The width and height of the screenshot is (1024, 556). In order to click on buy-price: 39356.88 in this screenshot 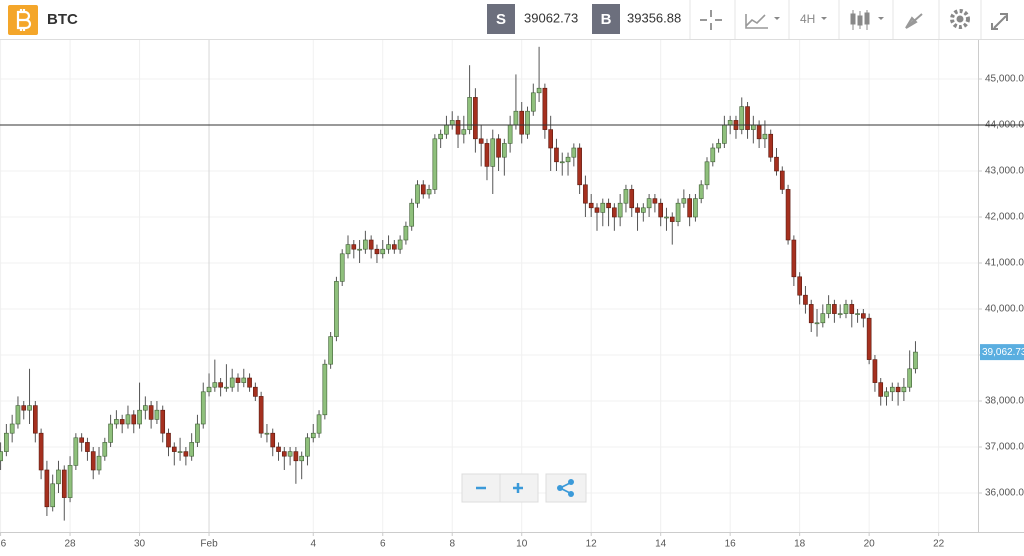, I will do `click(654, 17)`.